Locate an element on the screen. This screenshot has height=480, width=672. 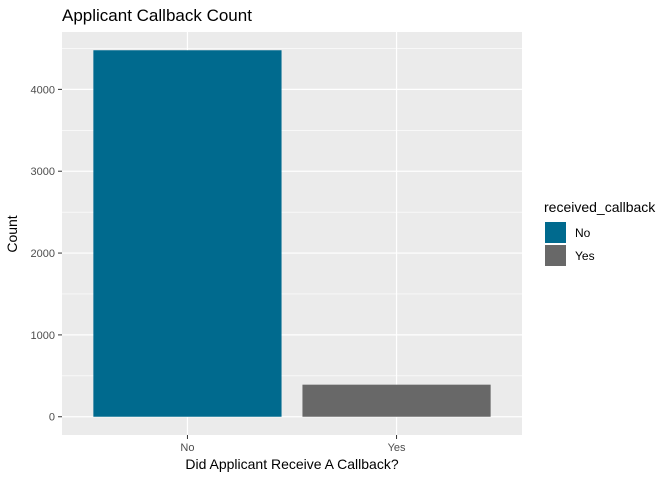
x-tick-label: No is located at coordinates (187, 448).